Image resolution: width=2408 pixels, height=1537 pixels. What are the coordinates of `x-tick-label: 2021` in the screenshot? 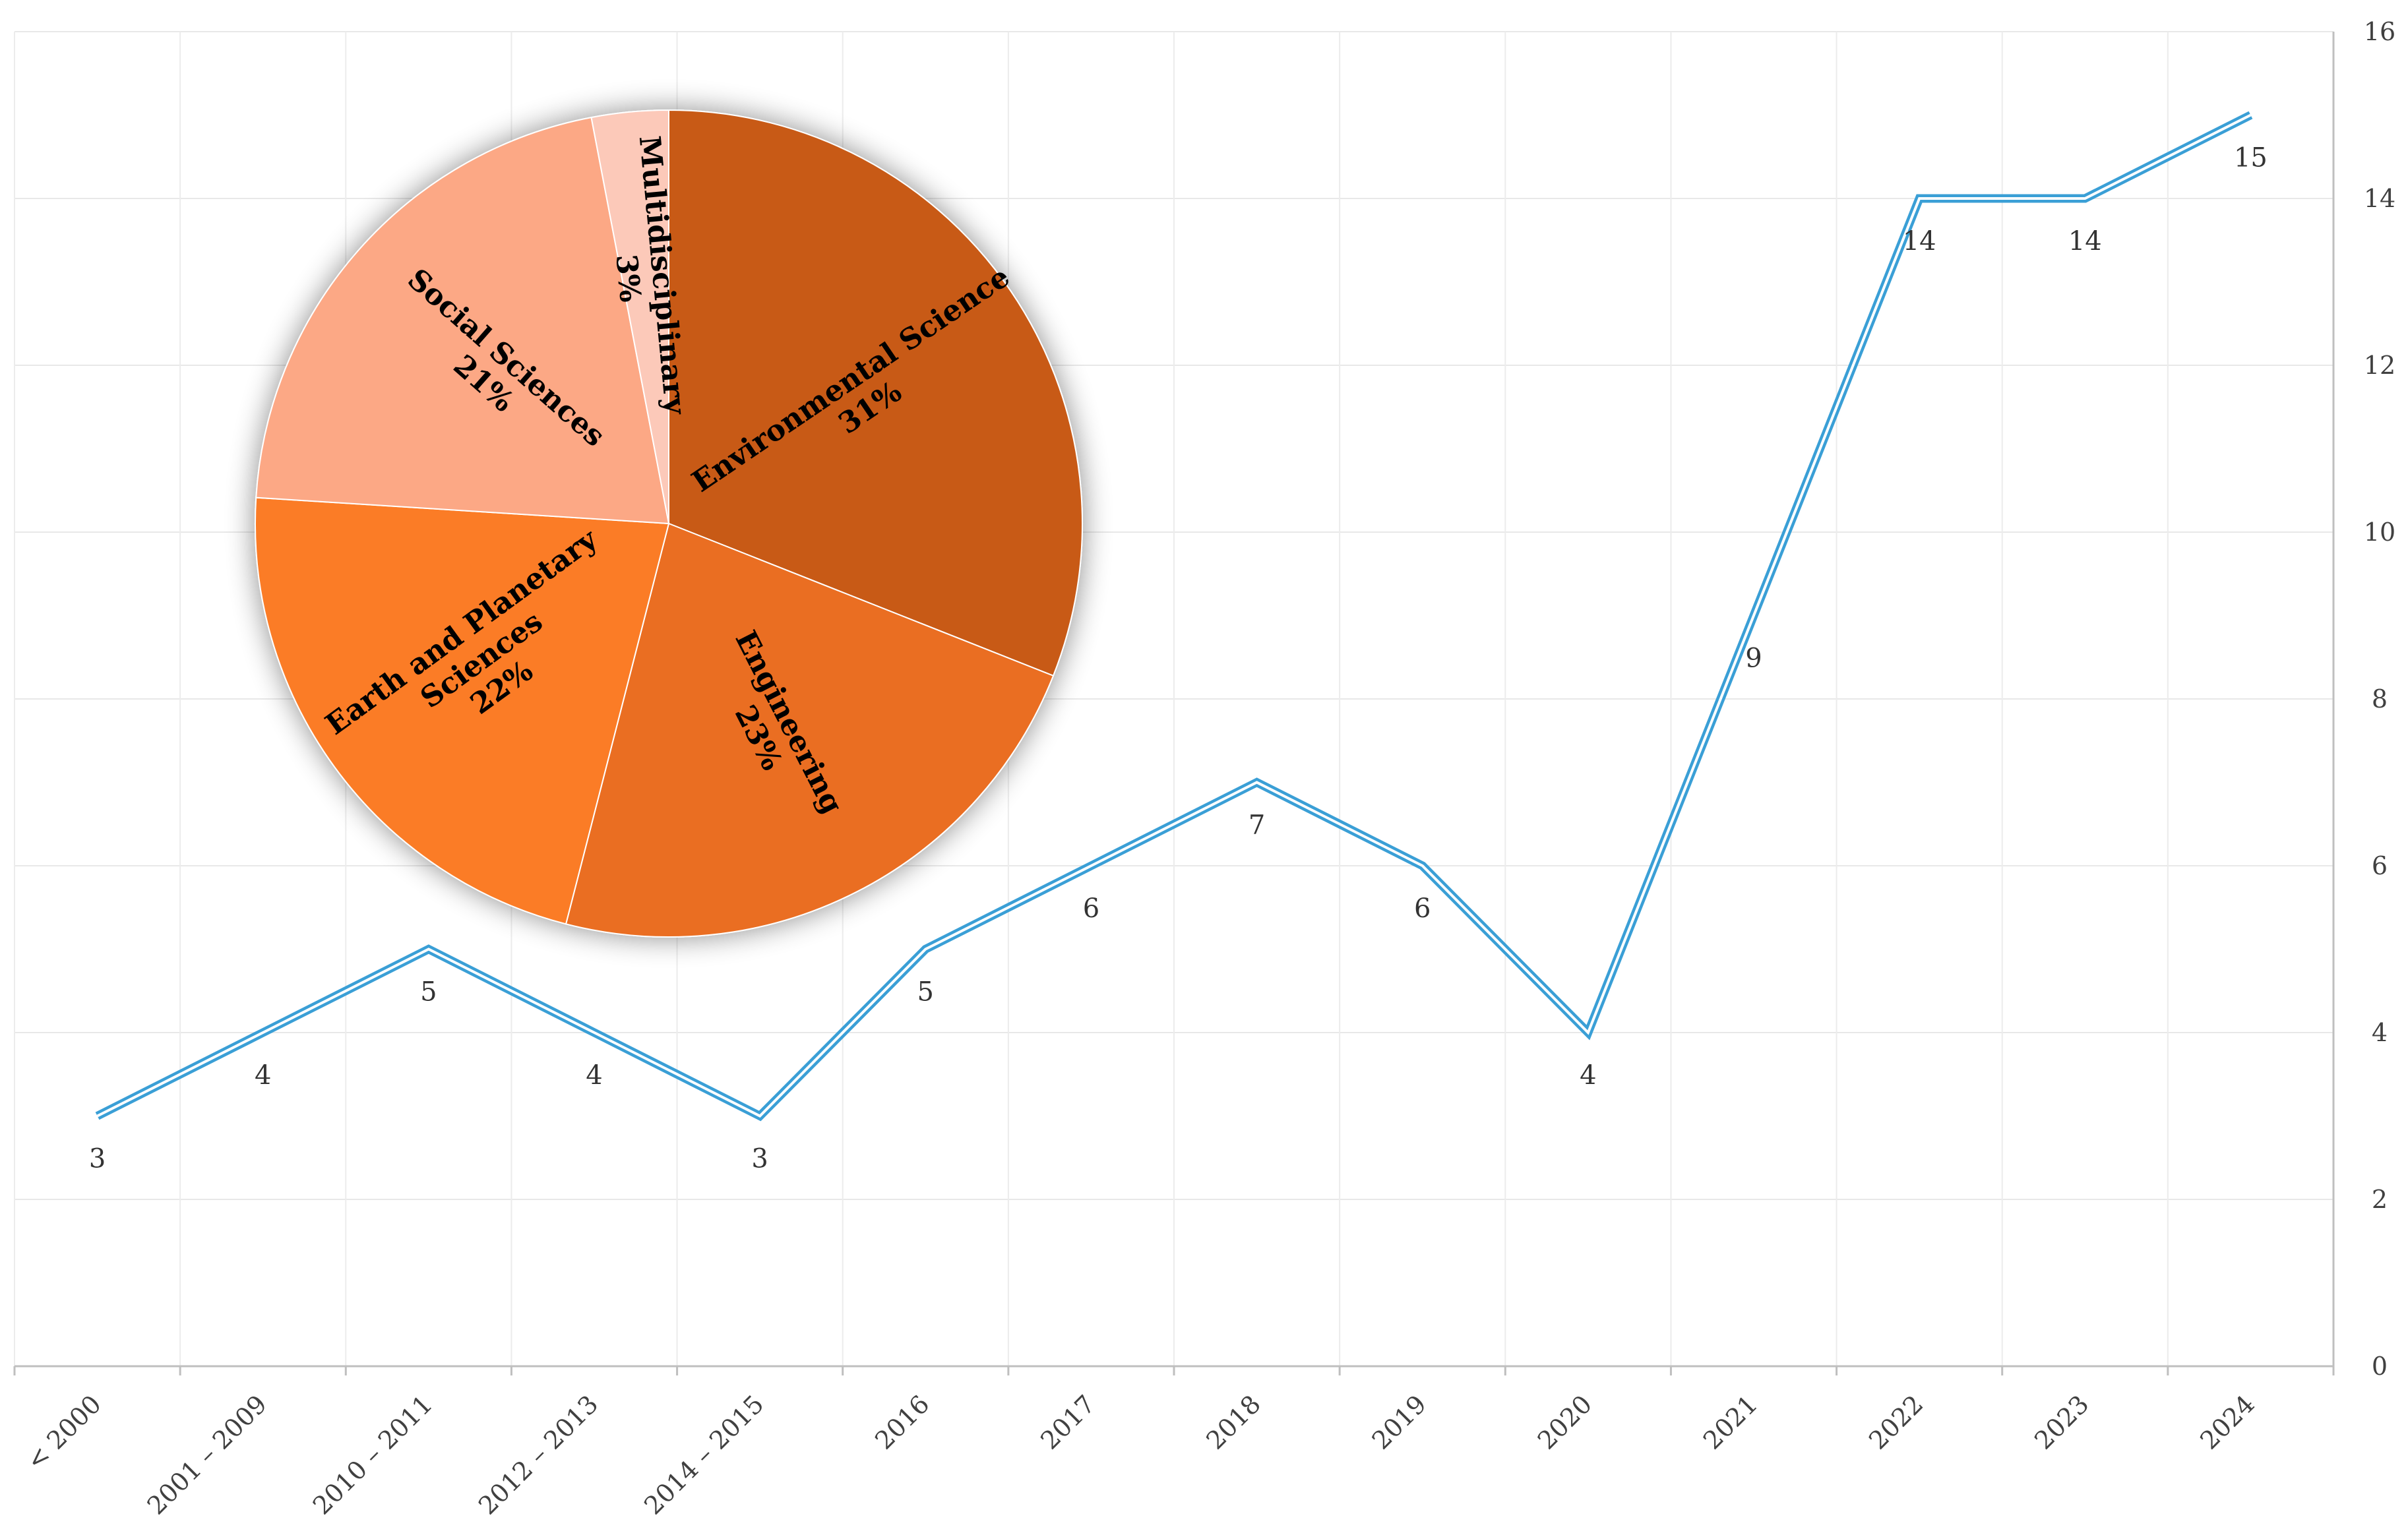 It's located at (1731, 1422).